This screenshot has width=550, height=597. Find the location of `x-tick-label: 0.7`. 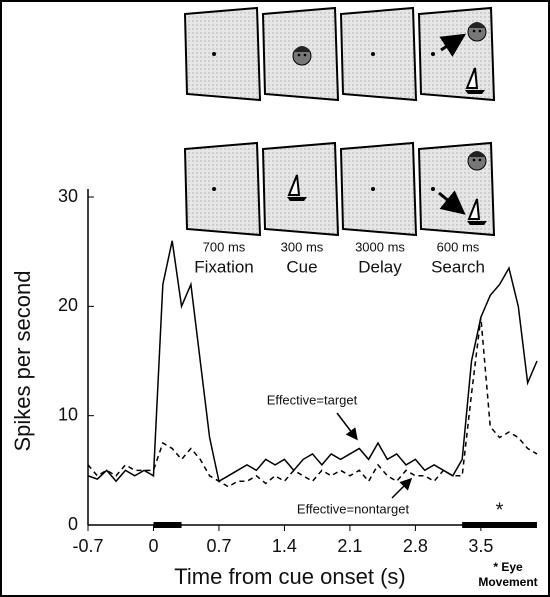

x-tick-label: 0.7 is located at coordinates (218, 546).